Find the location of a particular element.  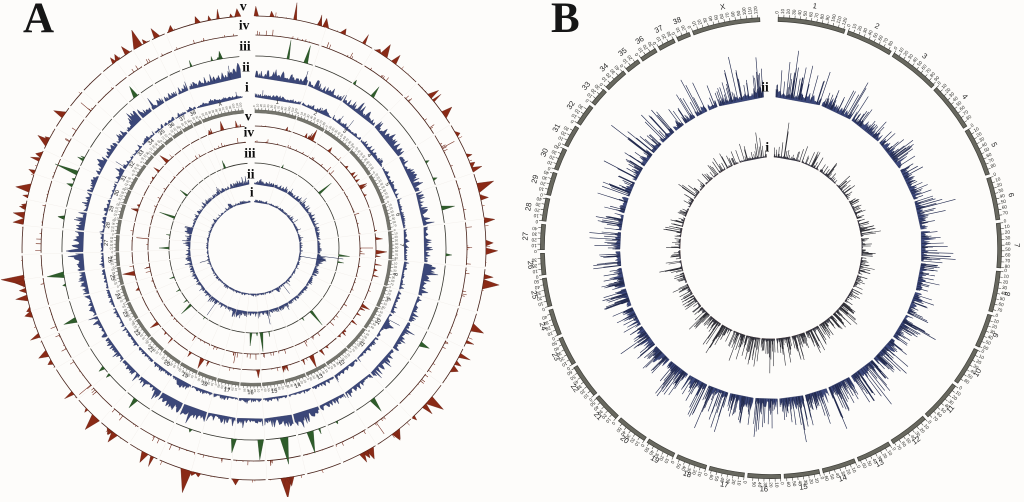

svg-text: 110 is located at coordinates (292, 110).